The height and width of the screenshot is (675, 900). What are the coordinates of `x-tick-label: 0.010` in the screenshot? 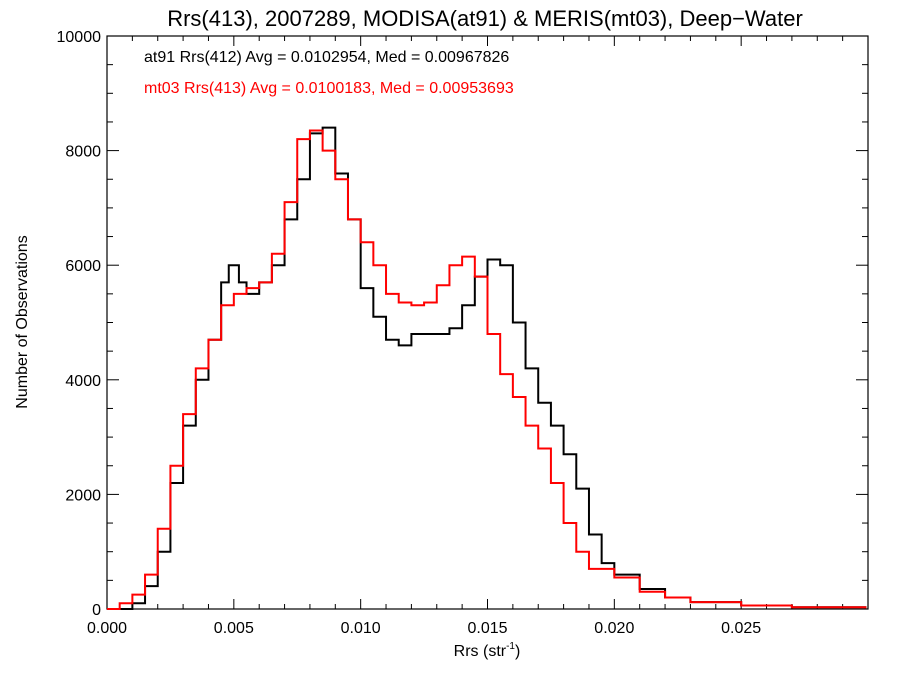 It's located at (361, 628).